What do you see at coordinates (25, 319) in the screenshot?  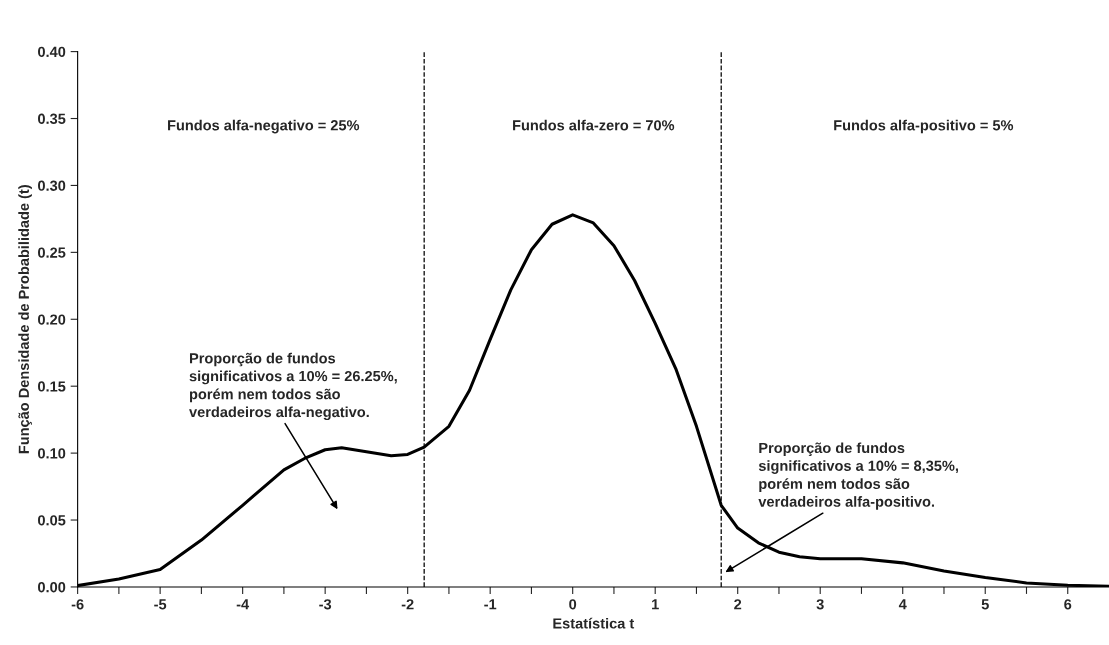 I see `y-axis-title: Função Densidade de Probabilidade (t)` at bounding box center [25, 319].